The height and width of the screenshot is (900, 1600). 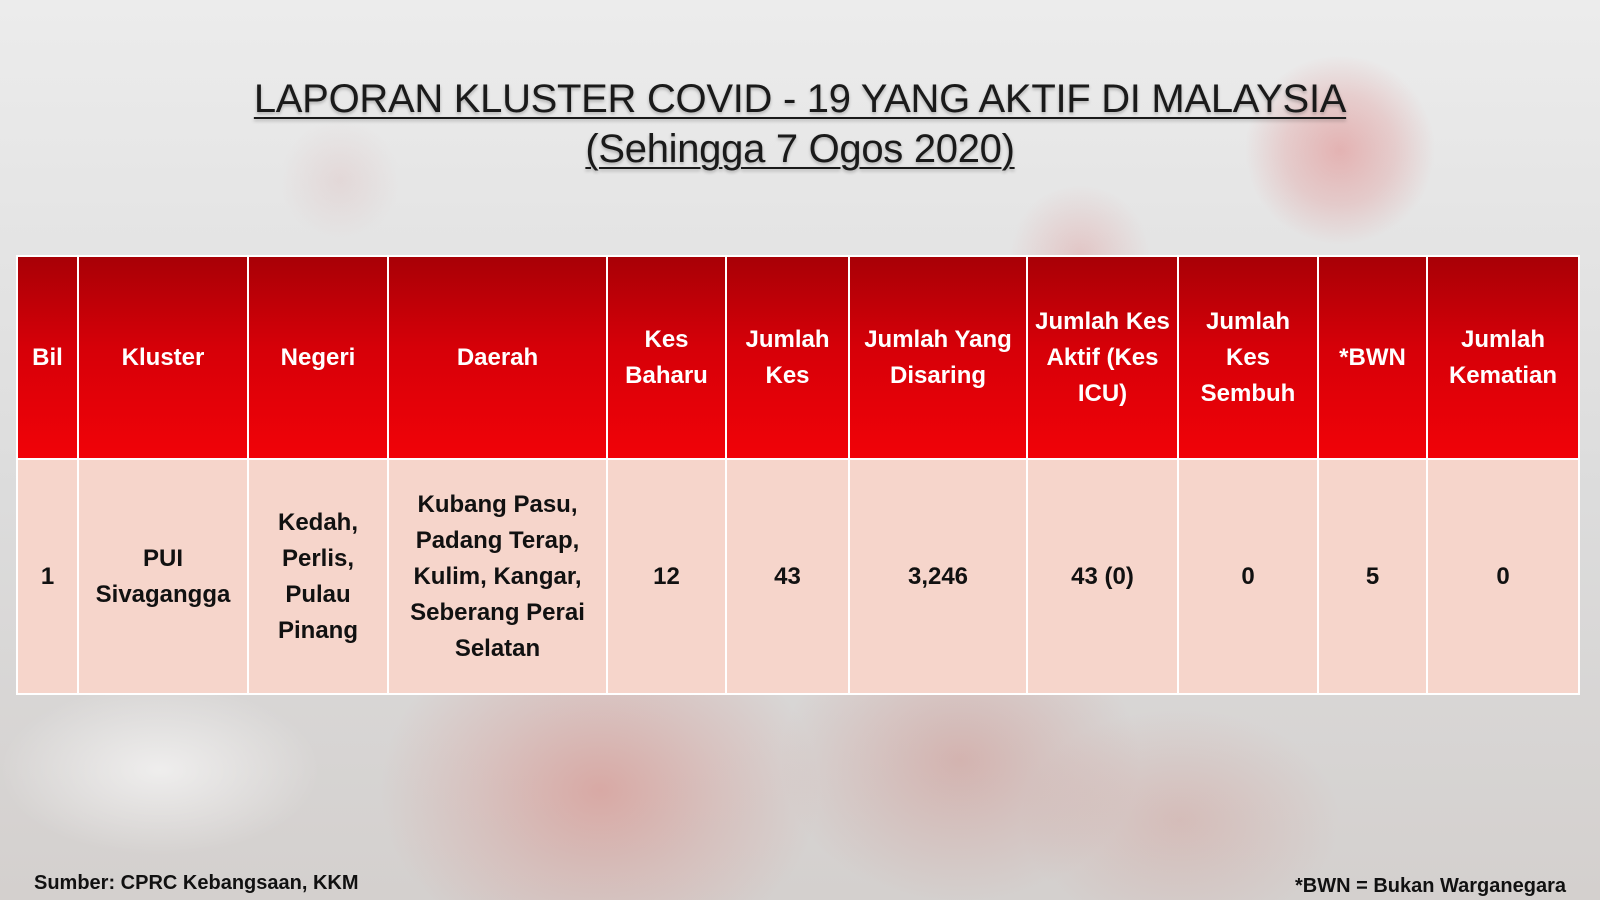 What do you see at coordinates (47, 576) in the screenshot?
I see `cell-bil: 1` at bounding box center [47, 576].